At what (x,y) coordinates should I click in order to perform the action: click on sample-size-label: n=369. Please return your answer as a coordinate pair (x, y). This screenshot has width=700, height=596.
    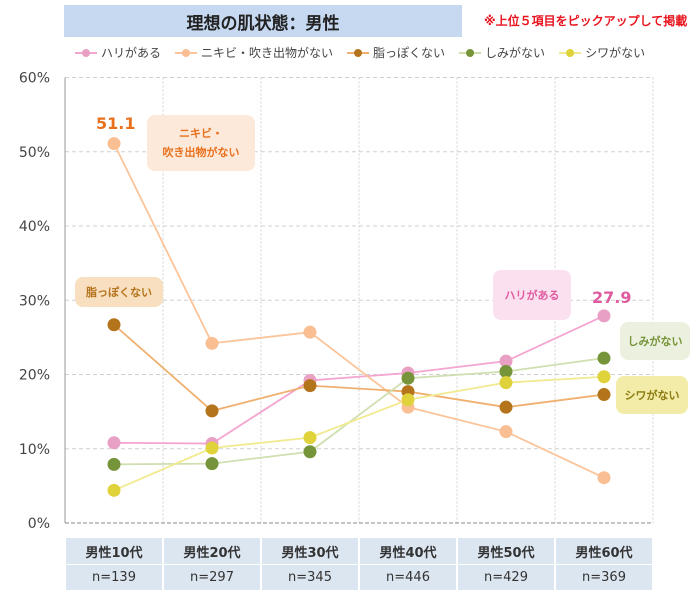
    Looking at the image, I should click on (604, 577).